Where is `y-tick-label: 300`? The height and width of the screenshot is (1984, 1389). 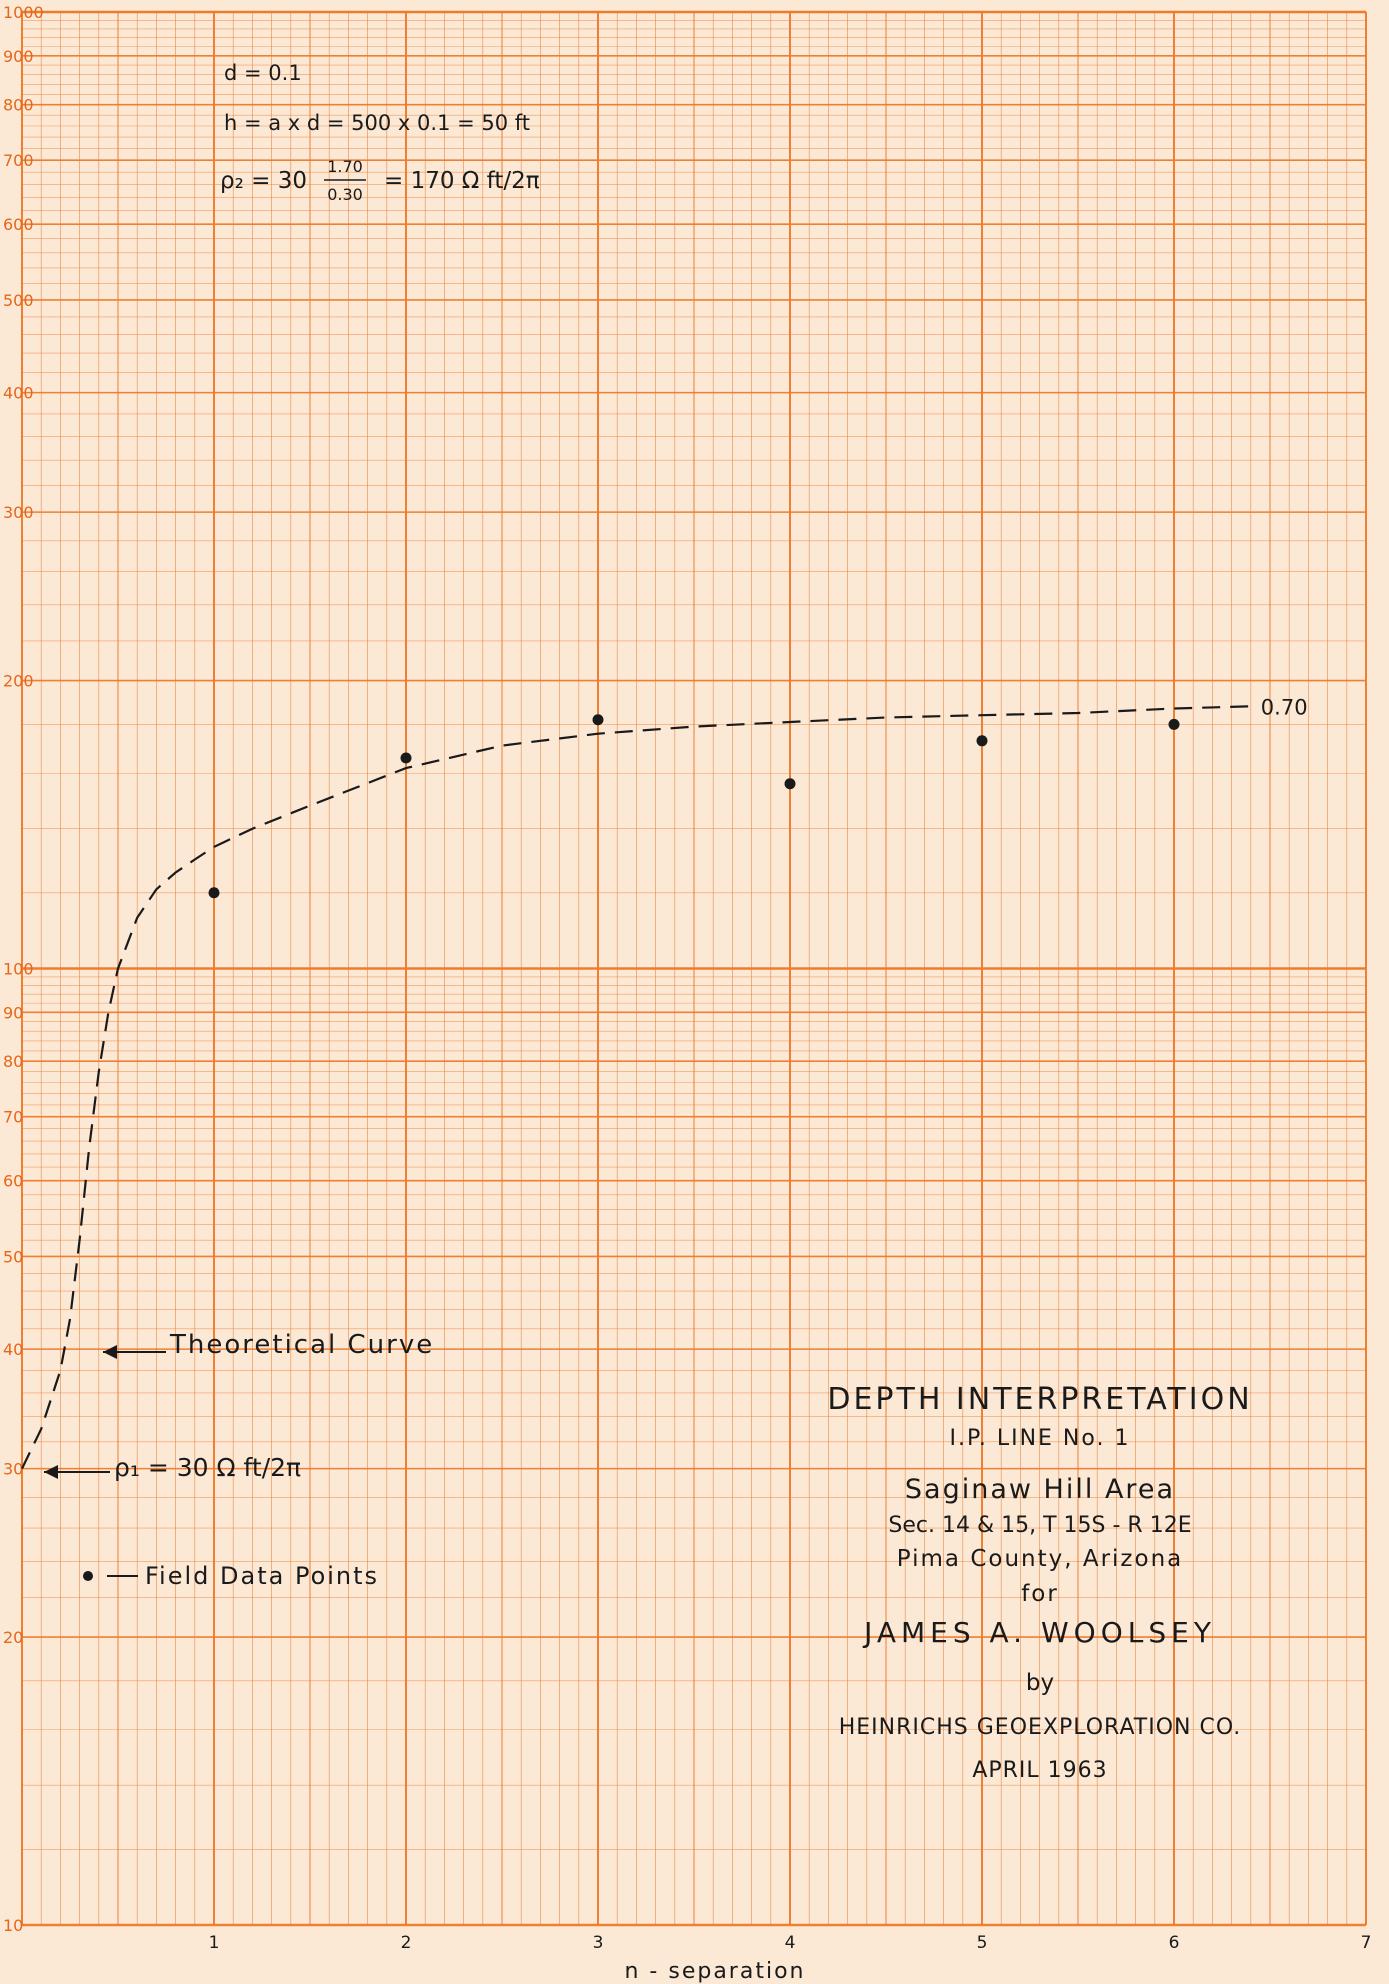 y-tick-label: 300 is located at coordinates (18, 512).